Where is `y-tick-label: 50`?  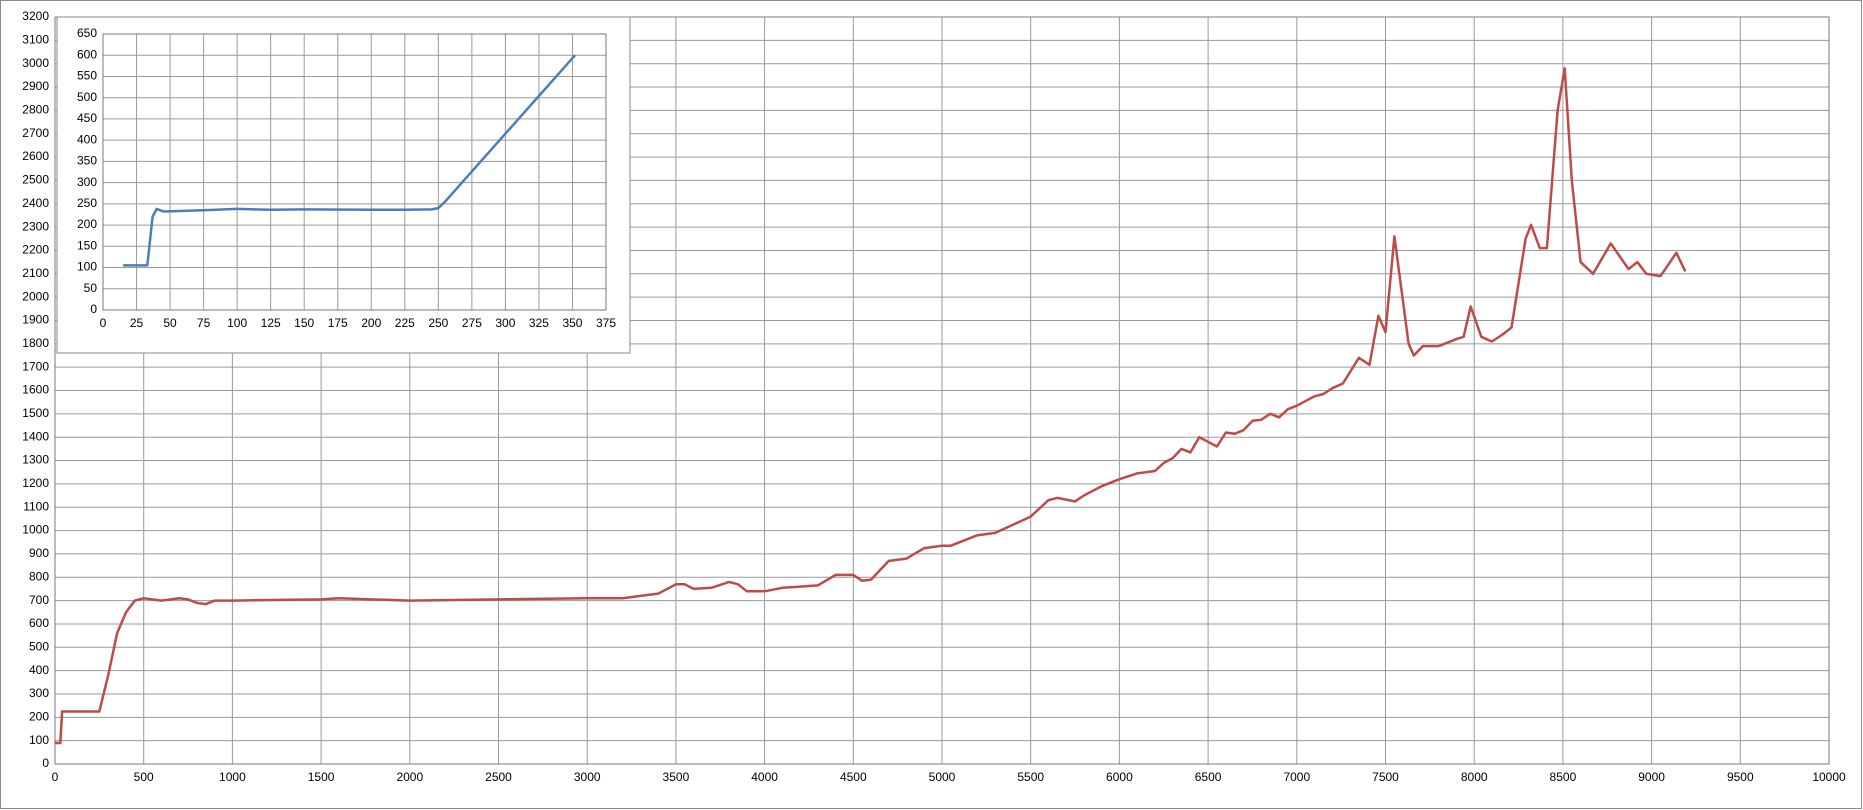
y-tick-label: 50 is located at coordinates (91, 288).